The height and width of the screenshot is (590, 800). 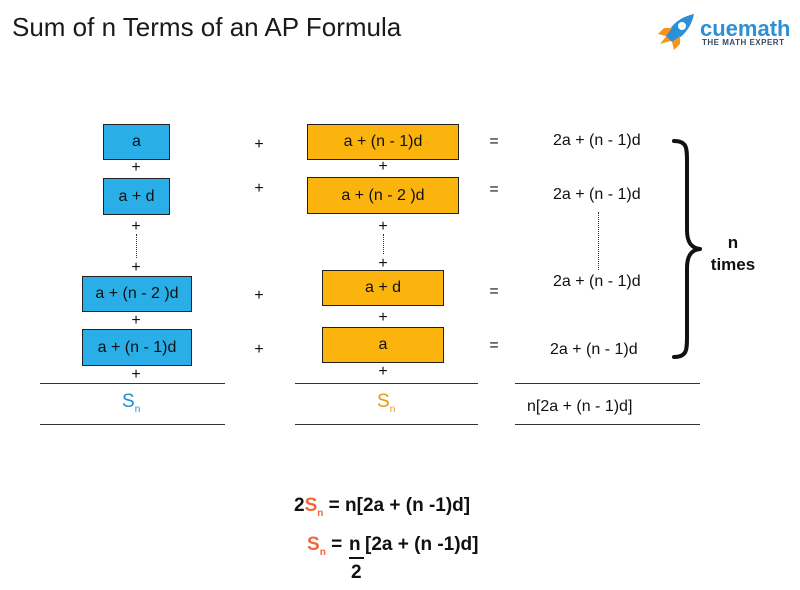 What do you see at coordinates (676, 32) in the screenshot?
I see `rocket-icon` at bounding box center [676, 32].